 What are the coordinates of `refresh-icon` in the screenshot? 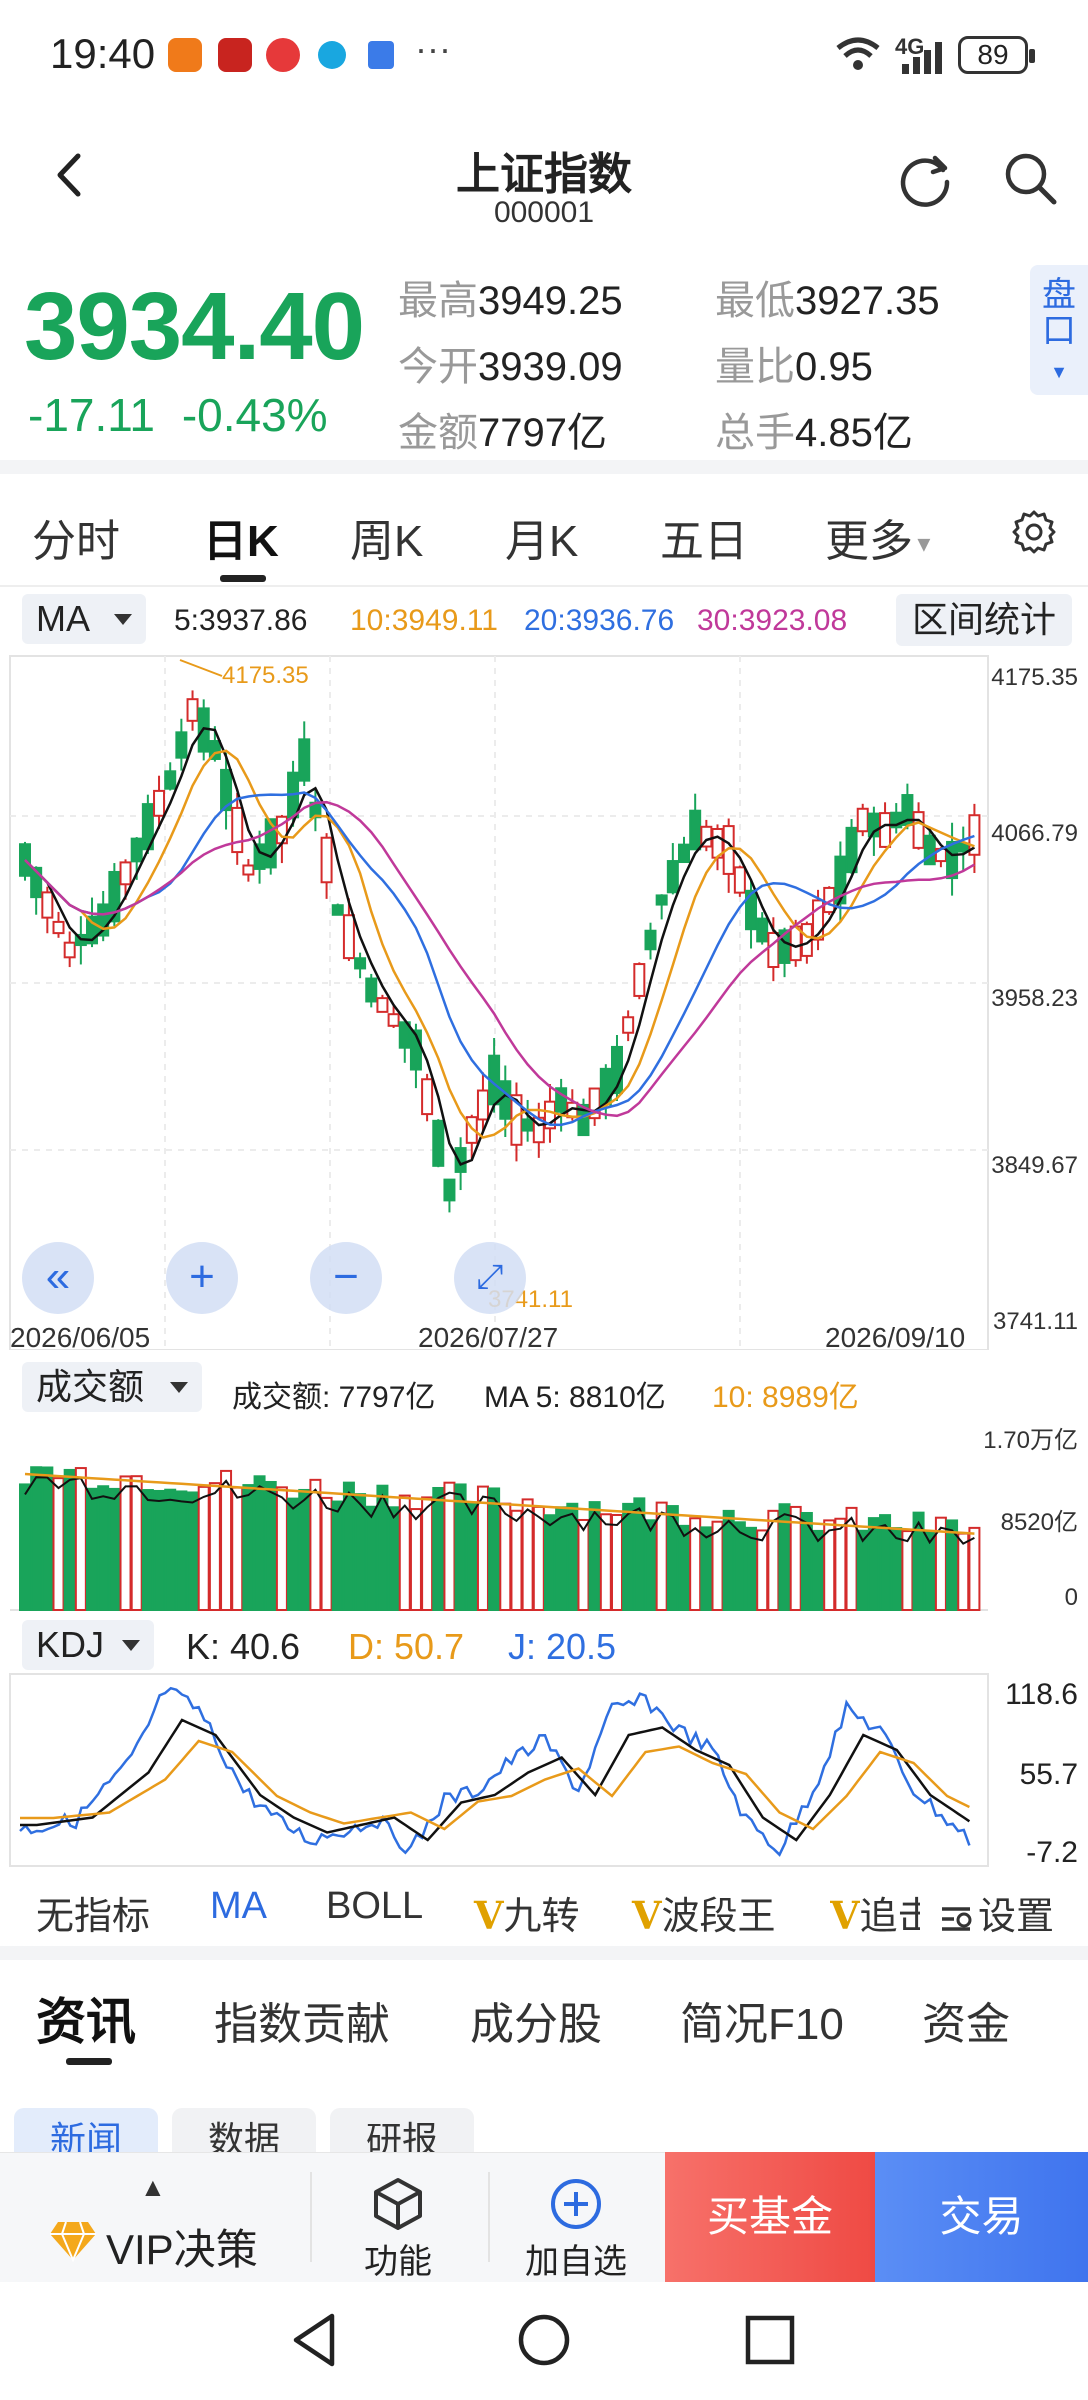 It's located at (925, 178).